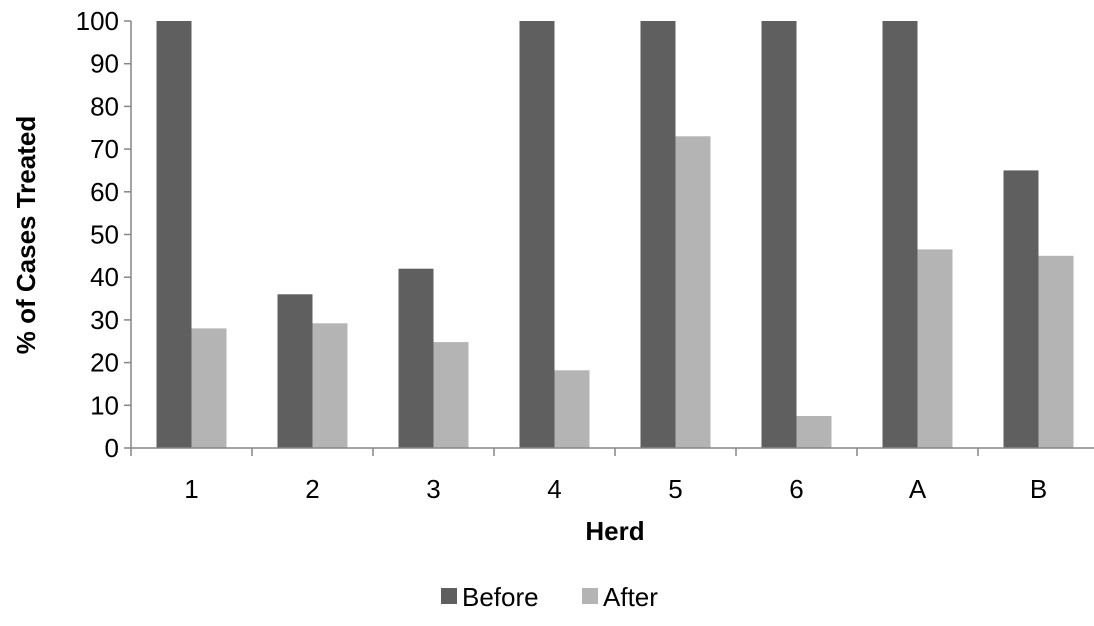  Describe the element at coordinates (104, 64) in the screenshot. I see `y-tick-label: 90` at that location.